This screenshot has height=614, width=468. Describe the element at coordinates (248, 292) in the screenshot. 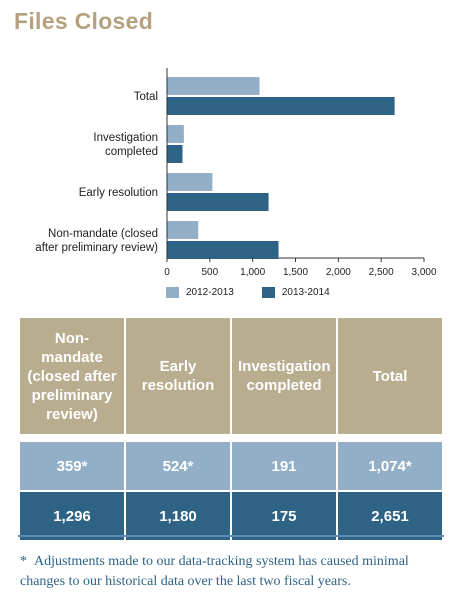

I see `chart-legend: 2012-2013 2013-2014` at that location.